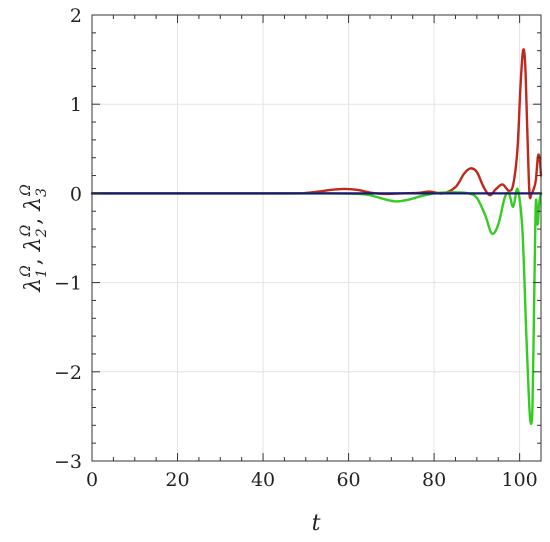  I want to click on y-axis-label: λ1Ω, λ2Ω, λ3Ω, so click(34, 238).